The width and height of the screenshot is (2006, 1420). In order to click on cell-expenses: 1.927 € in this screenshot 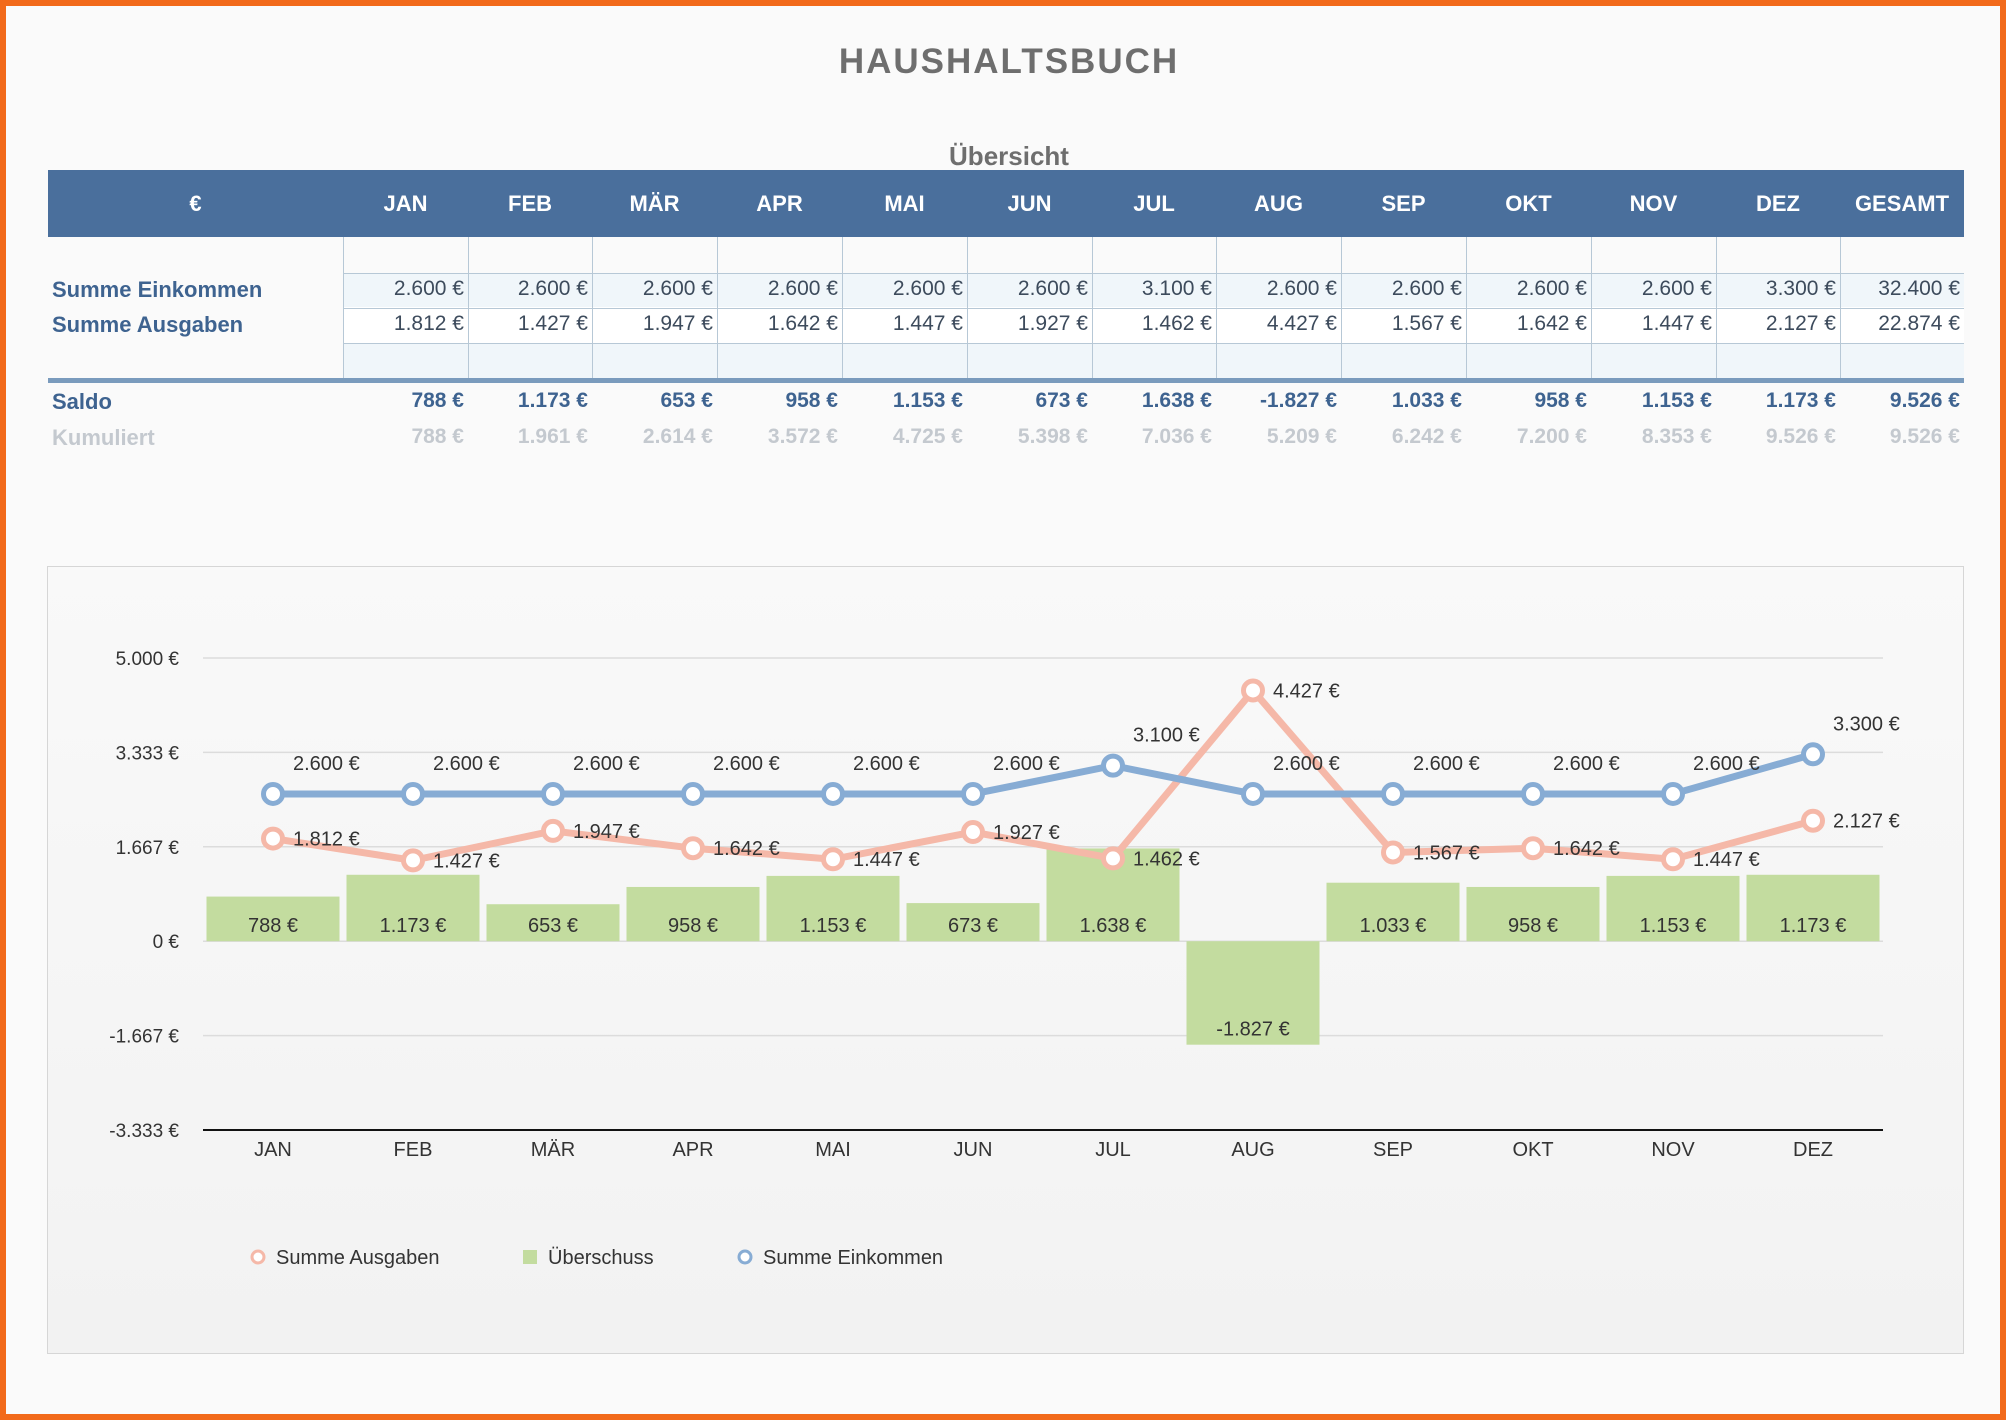, I will do `click(1052, 323)`.